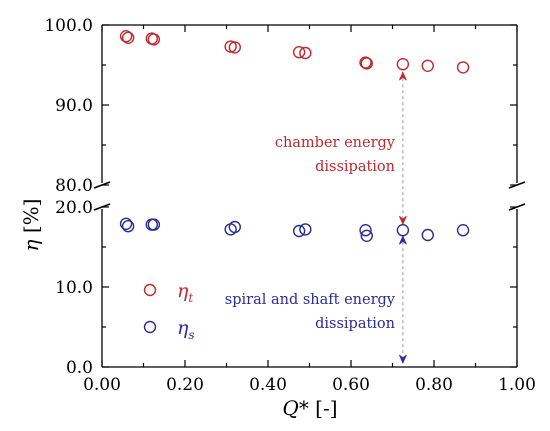  What do you see at coordinates (355, 167) in the screenshot?
I see `annotation-chamber-line-2: dissipation` at bounding box center [355, 167].